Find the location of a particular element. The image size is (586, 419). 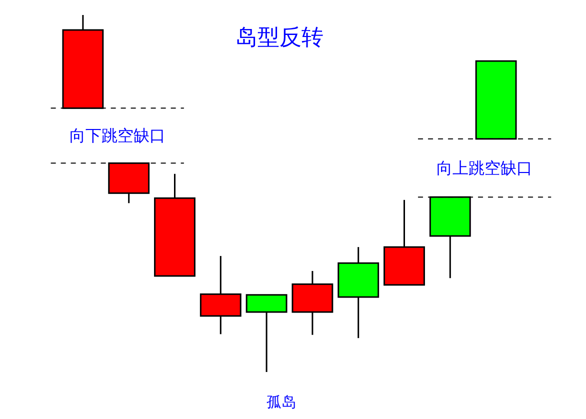

annotation: 孤岛 is located at coordinates (281, 402).